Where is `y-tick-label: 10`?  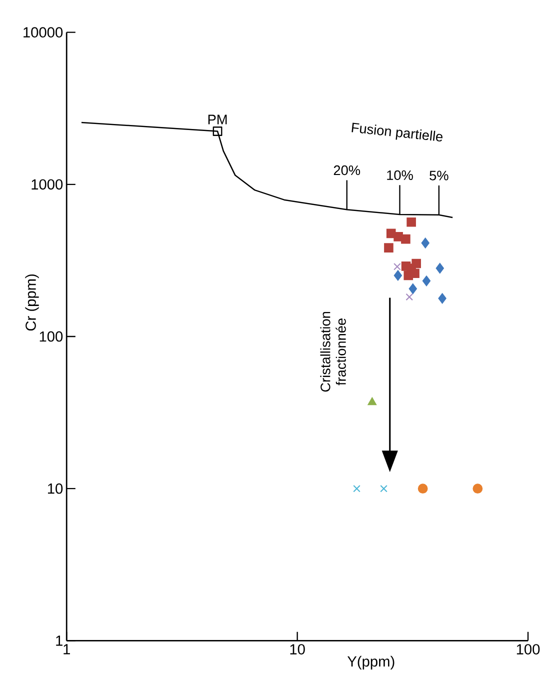 y-tick-label: 10 is located at coordinates (55, 488).